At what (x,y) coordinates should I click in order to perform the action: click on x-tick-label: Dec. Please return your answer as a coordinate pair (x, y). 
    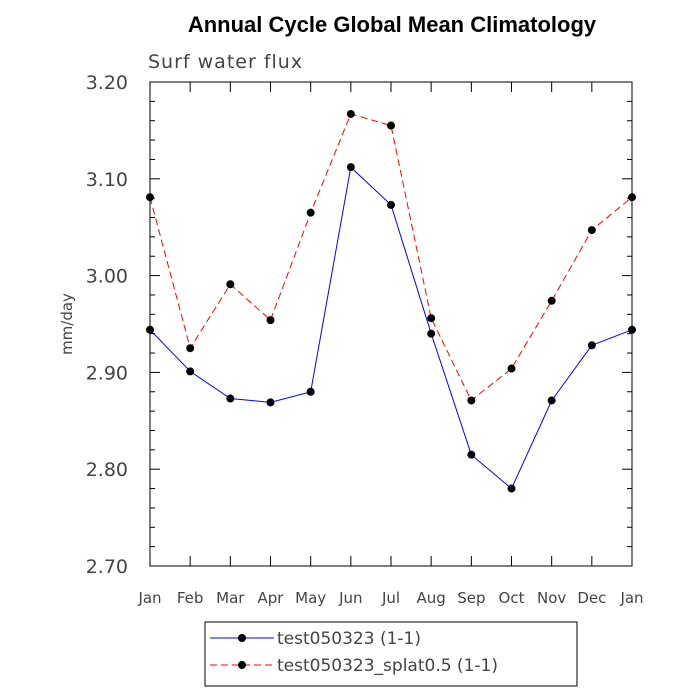
    Looking at the image, I should click on (591, 598).